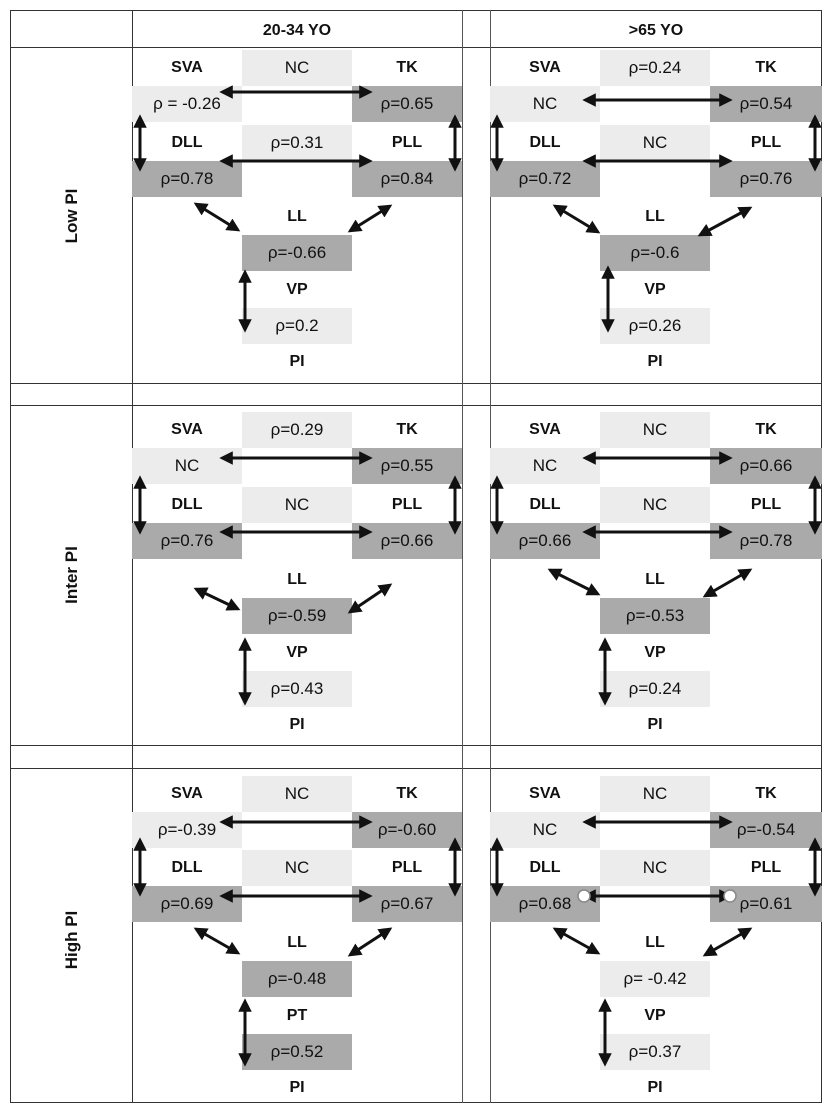 The height and width of the screenshot is (1113, 833). I want to click on row-divider-2b, so click(416, 768).